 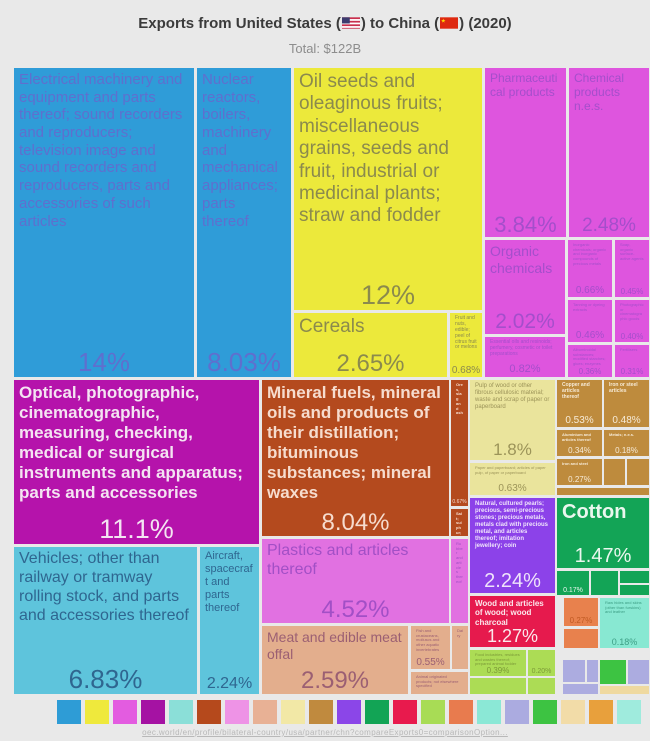 I want to click on treemap-tile: Organic chemicals 2.02%, so click(x=525, y=287).